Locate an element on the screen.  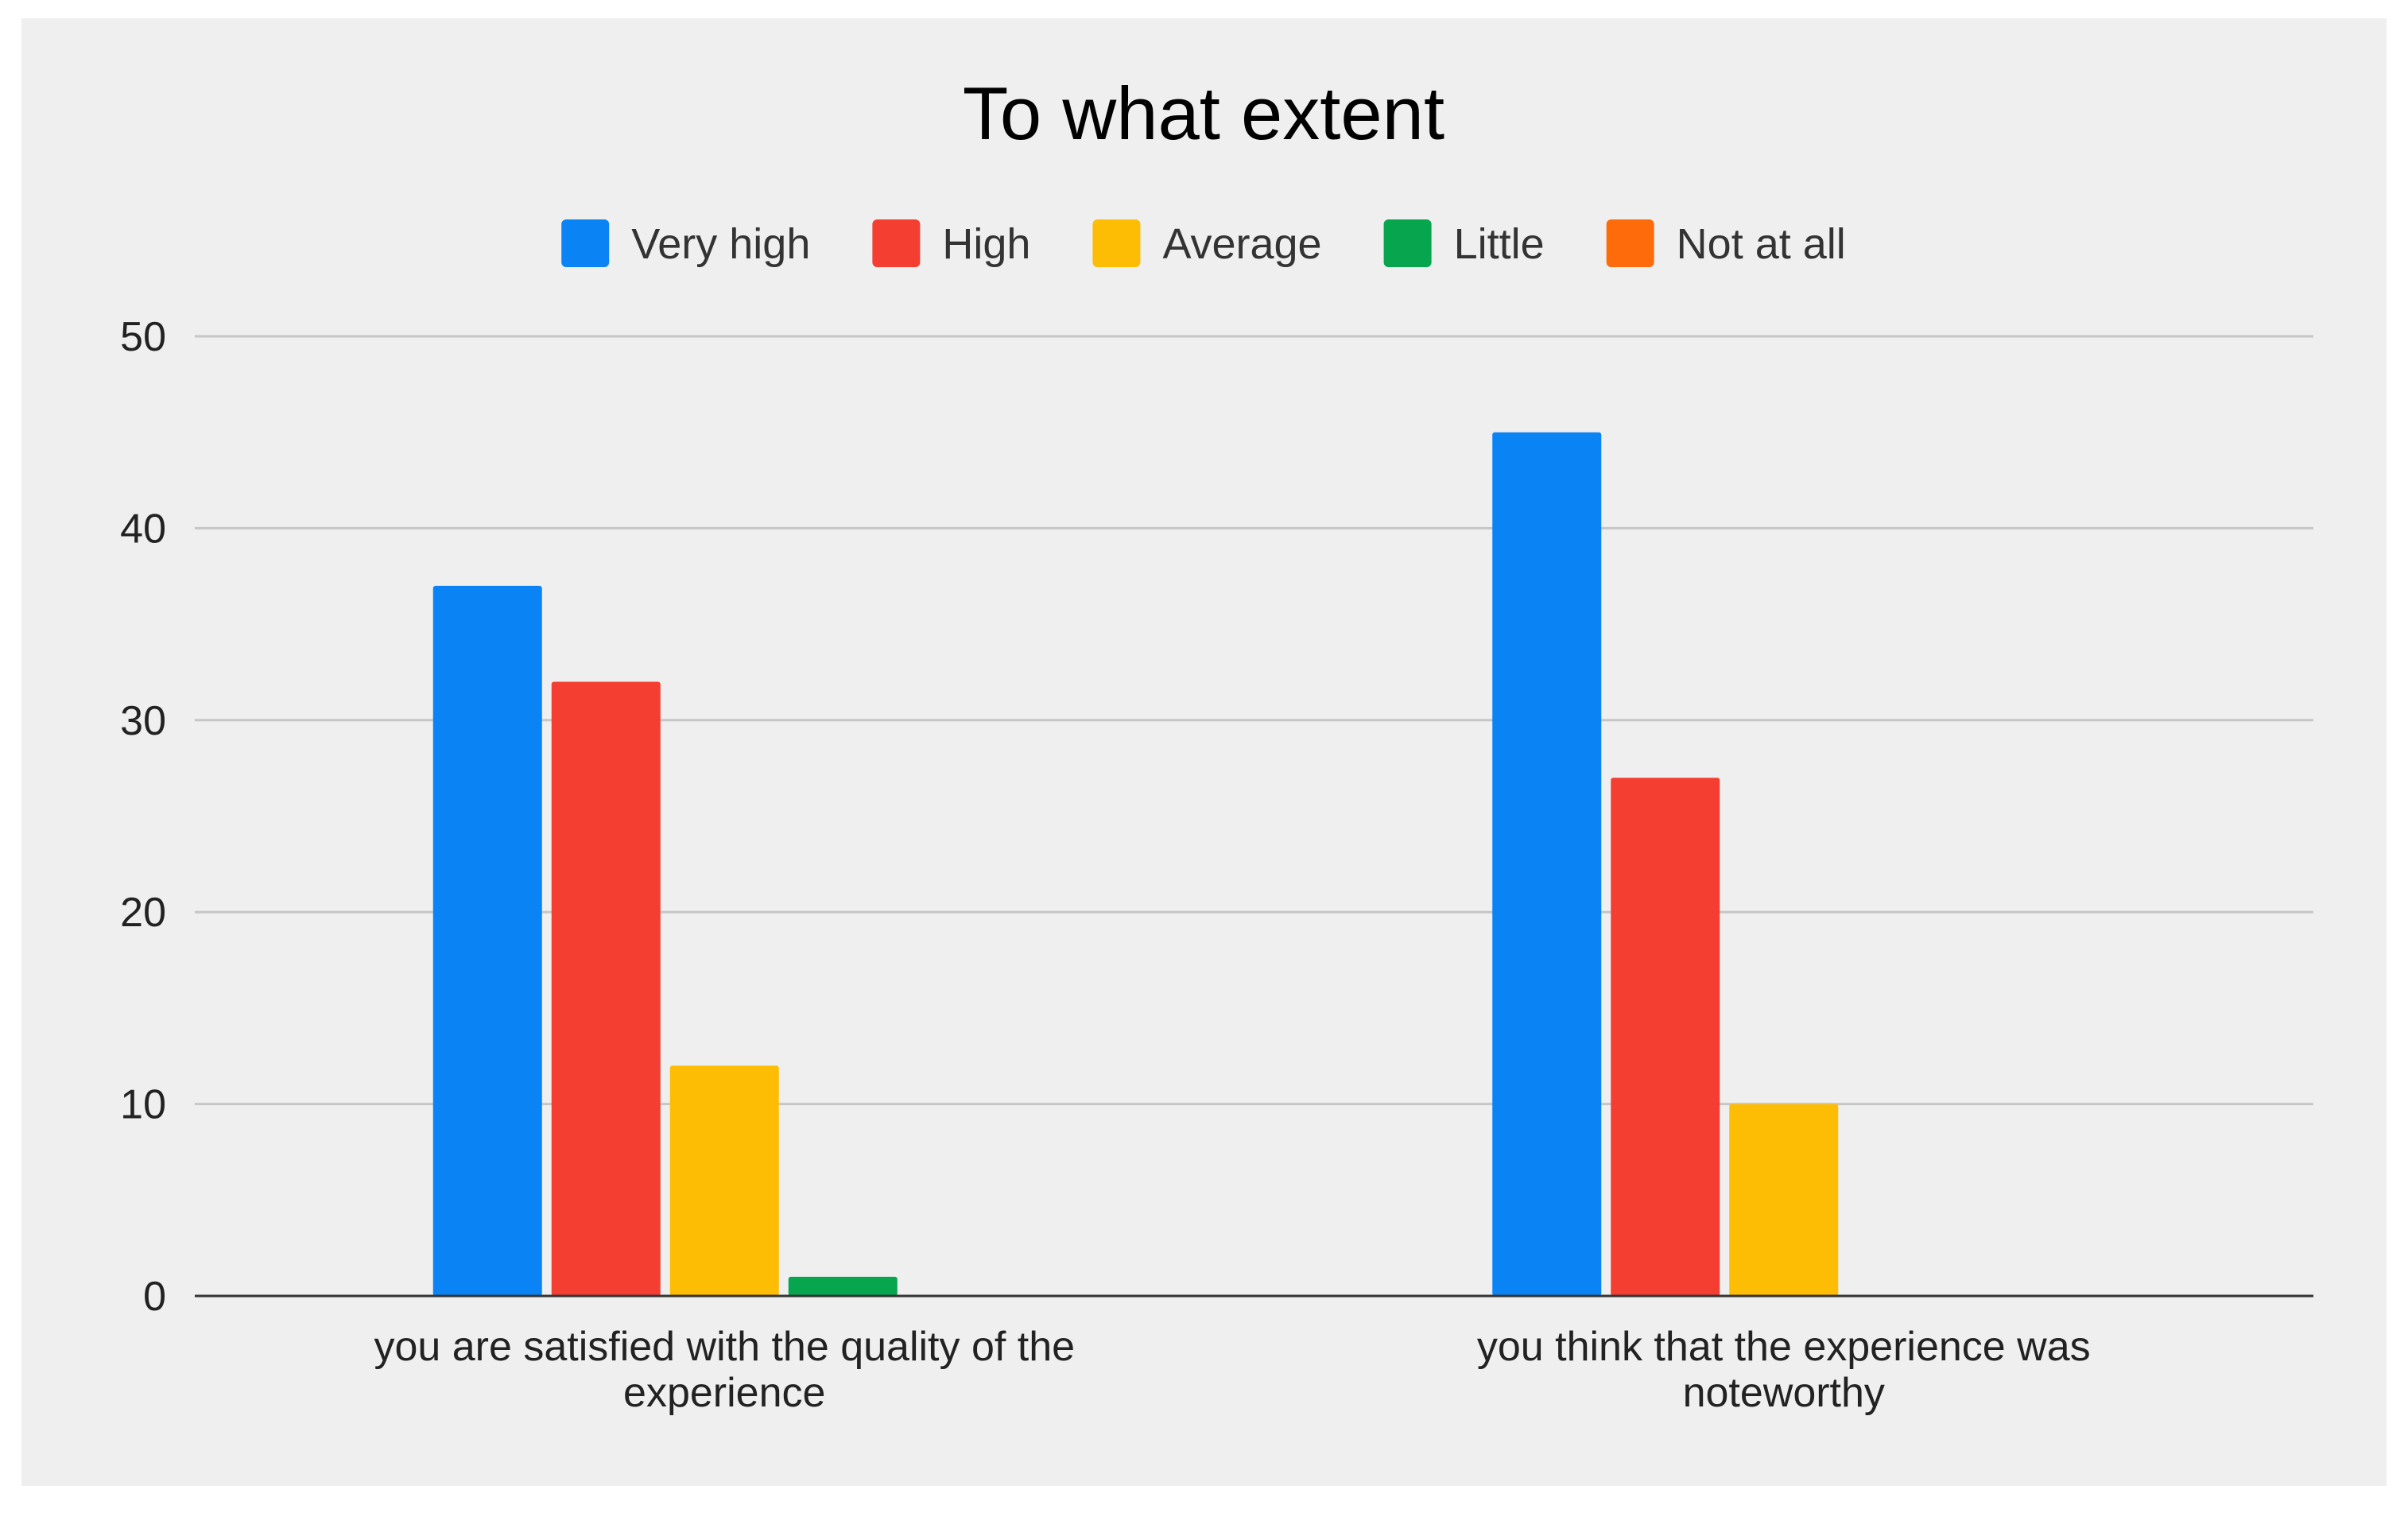
y-tick-label: 40 is located at coordinates (143, 529).